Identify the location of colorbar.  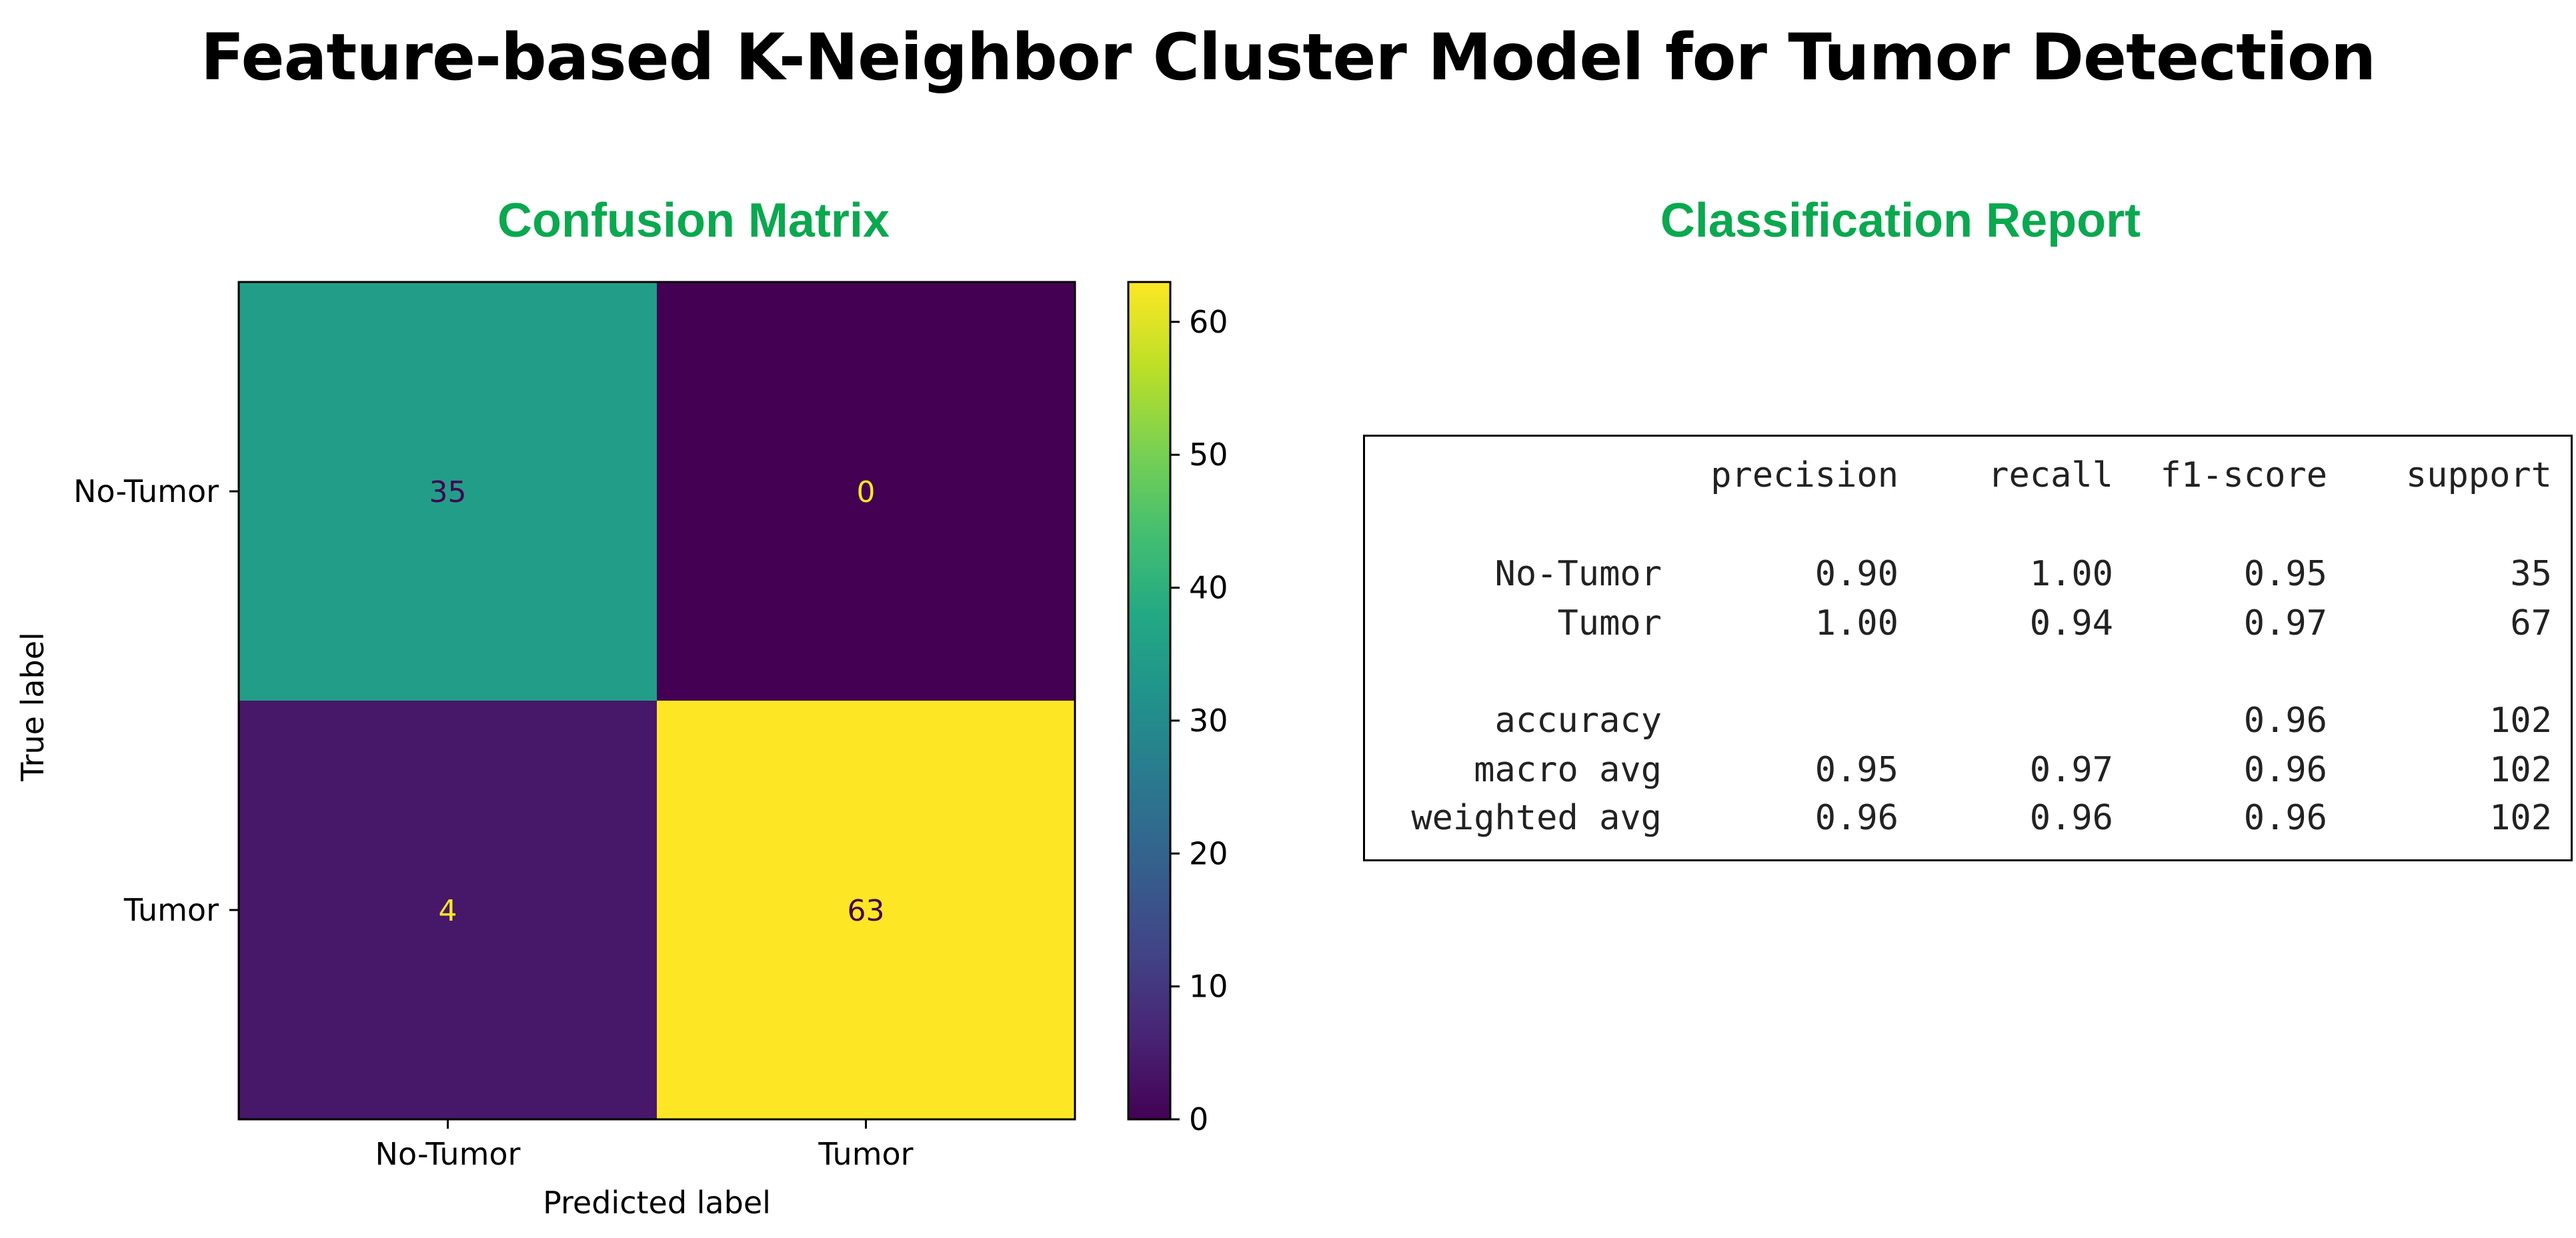
(1149, 701).